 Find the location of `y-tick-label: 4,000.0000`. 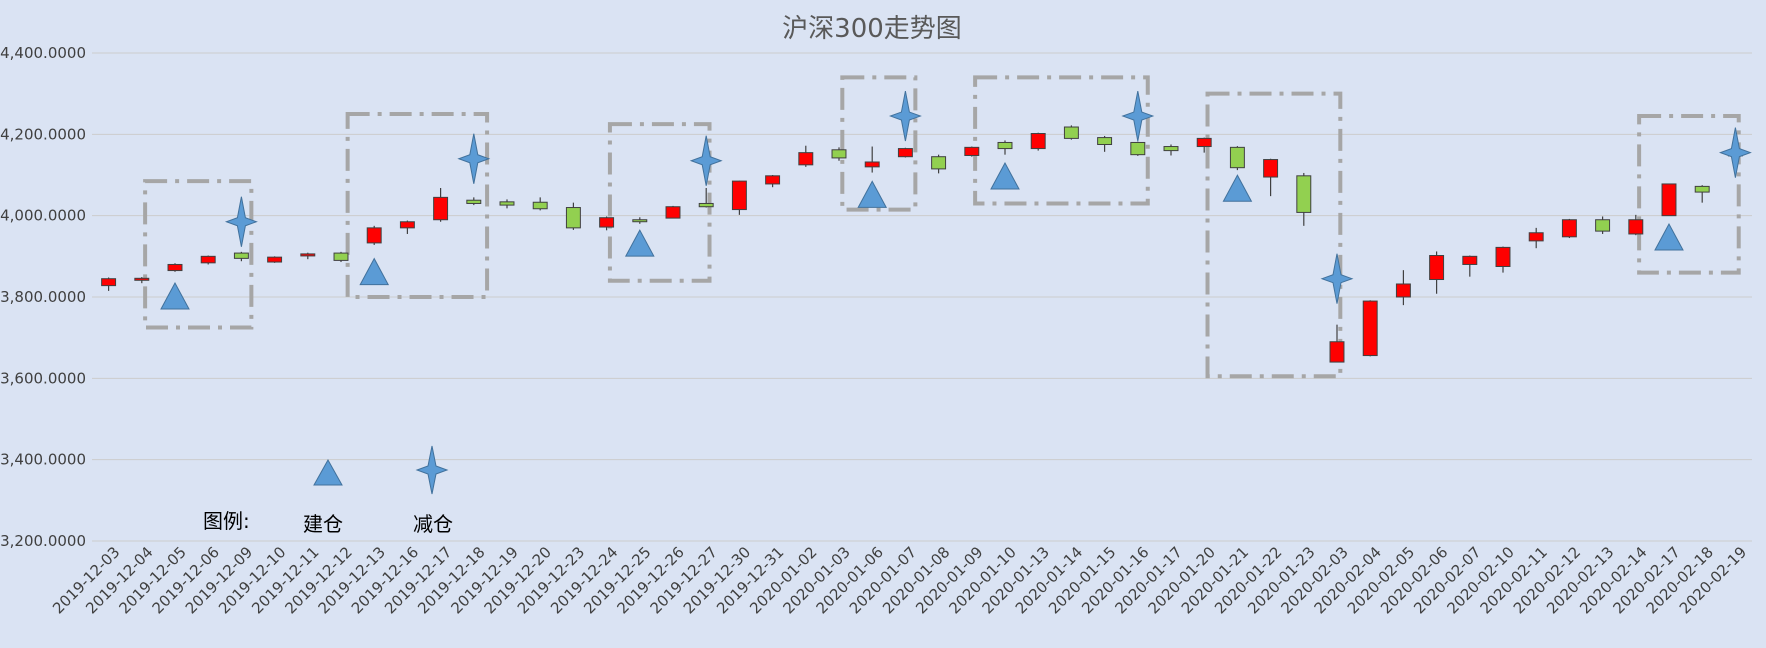

y-tick-label: 4,000.0000 is located at coordinates (43, 216).